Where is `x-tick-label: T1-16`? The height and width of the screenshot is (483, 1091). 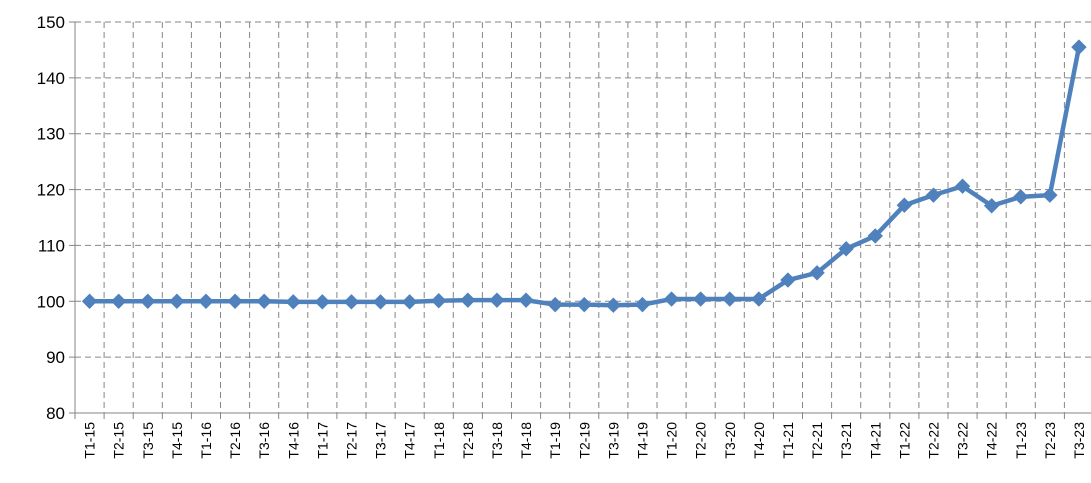
x-tick-label: T1-16 is located at coordinates (206, 440).